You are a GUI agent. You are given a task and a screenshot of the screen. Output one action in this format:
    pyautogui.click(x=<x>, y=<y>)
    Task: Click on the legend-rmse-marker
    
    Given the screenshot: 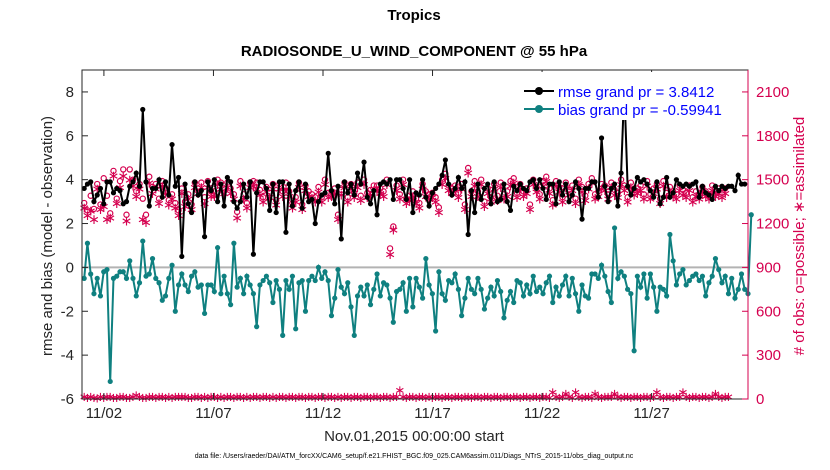 What is the action you would take?
    pyautogui.click(x=539, y=91)
    